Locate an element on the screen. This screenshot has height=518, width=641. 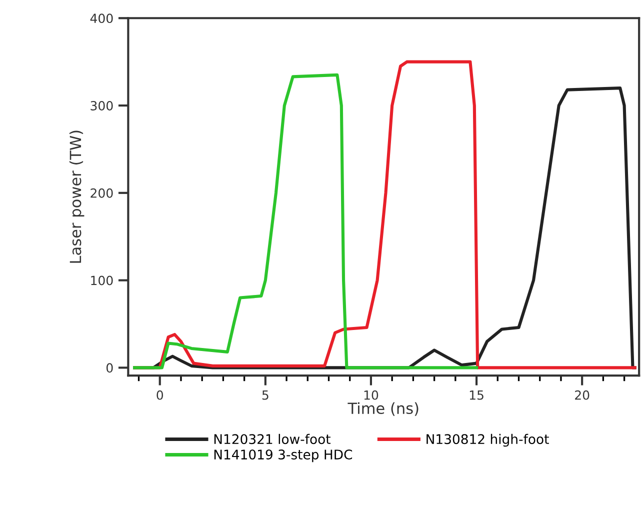
x-tick-label: 10 is located at coordinates (371, 395).